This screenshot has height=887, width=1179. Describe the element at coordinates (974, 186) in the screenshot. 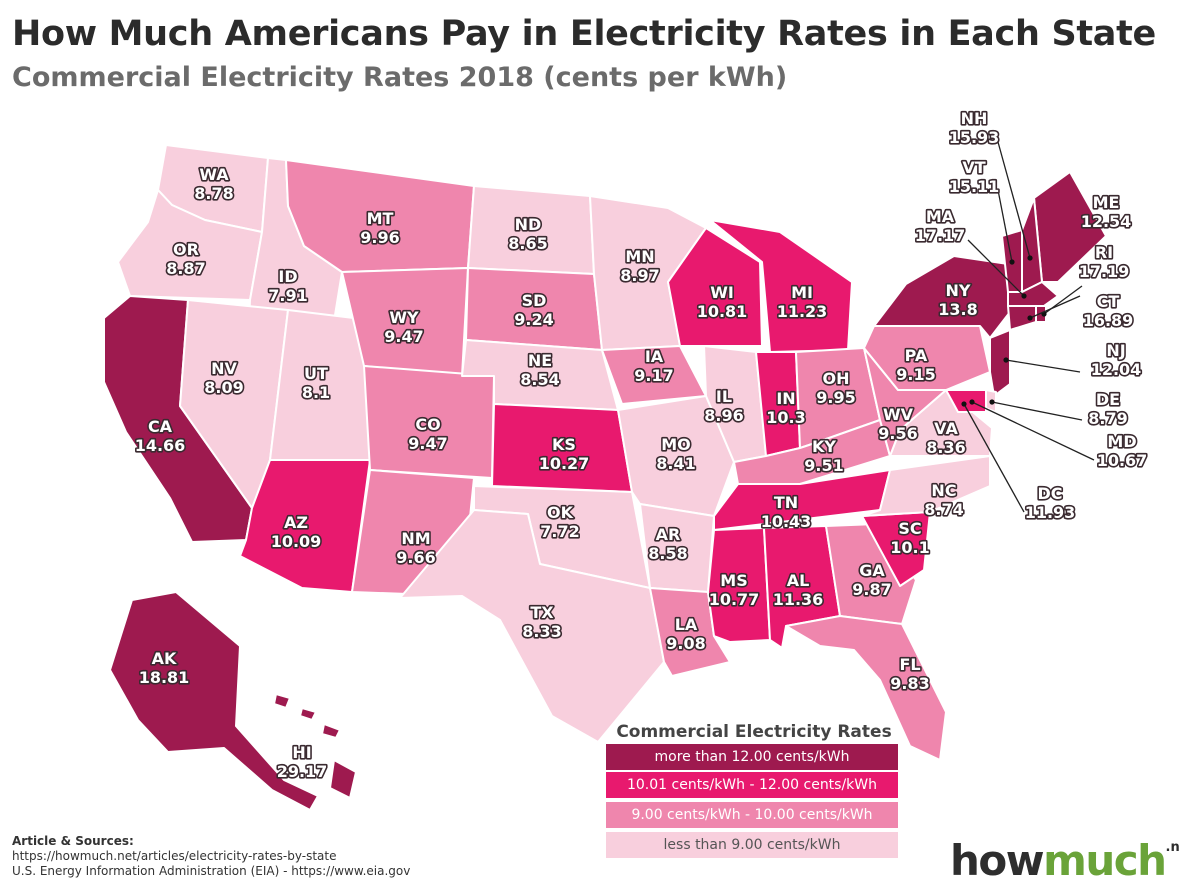

I see `state-rate-vt: 15.11` at that location.